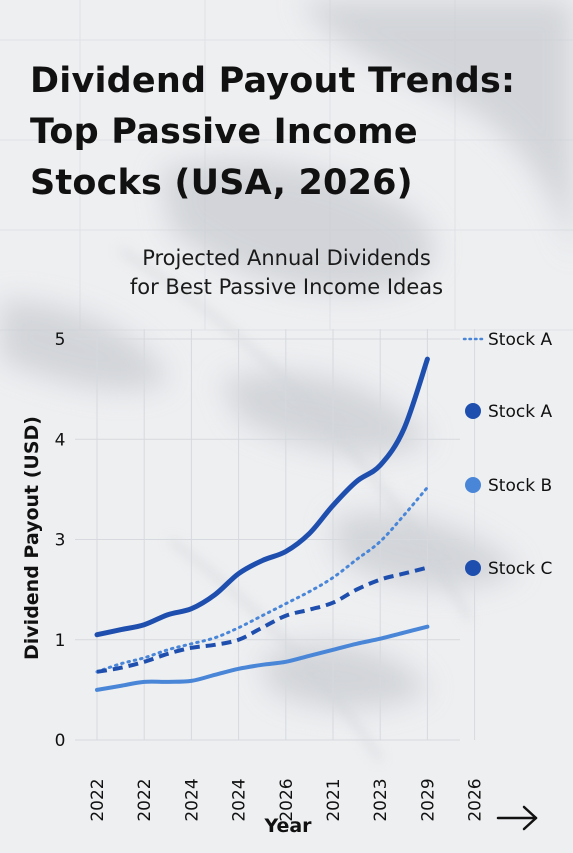 The image size is (573, 853). I want to click on x-tick-label: 2021, so click(334, 799).